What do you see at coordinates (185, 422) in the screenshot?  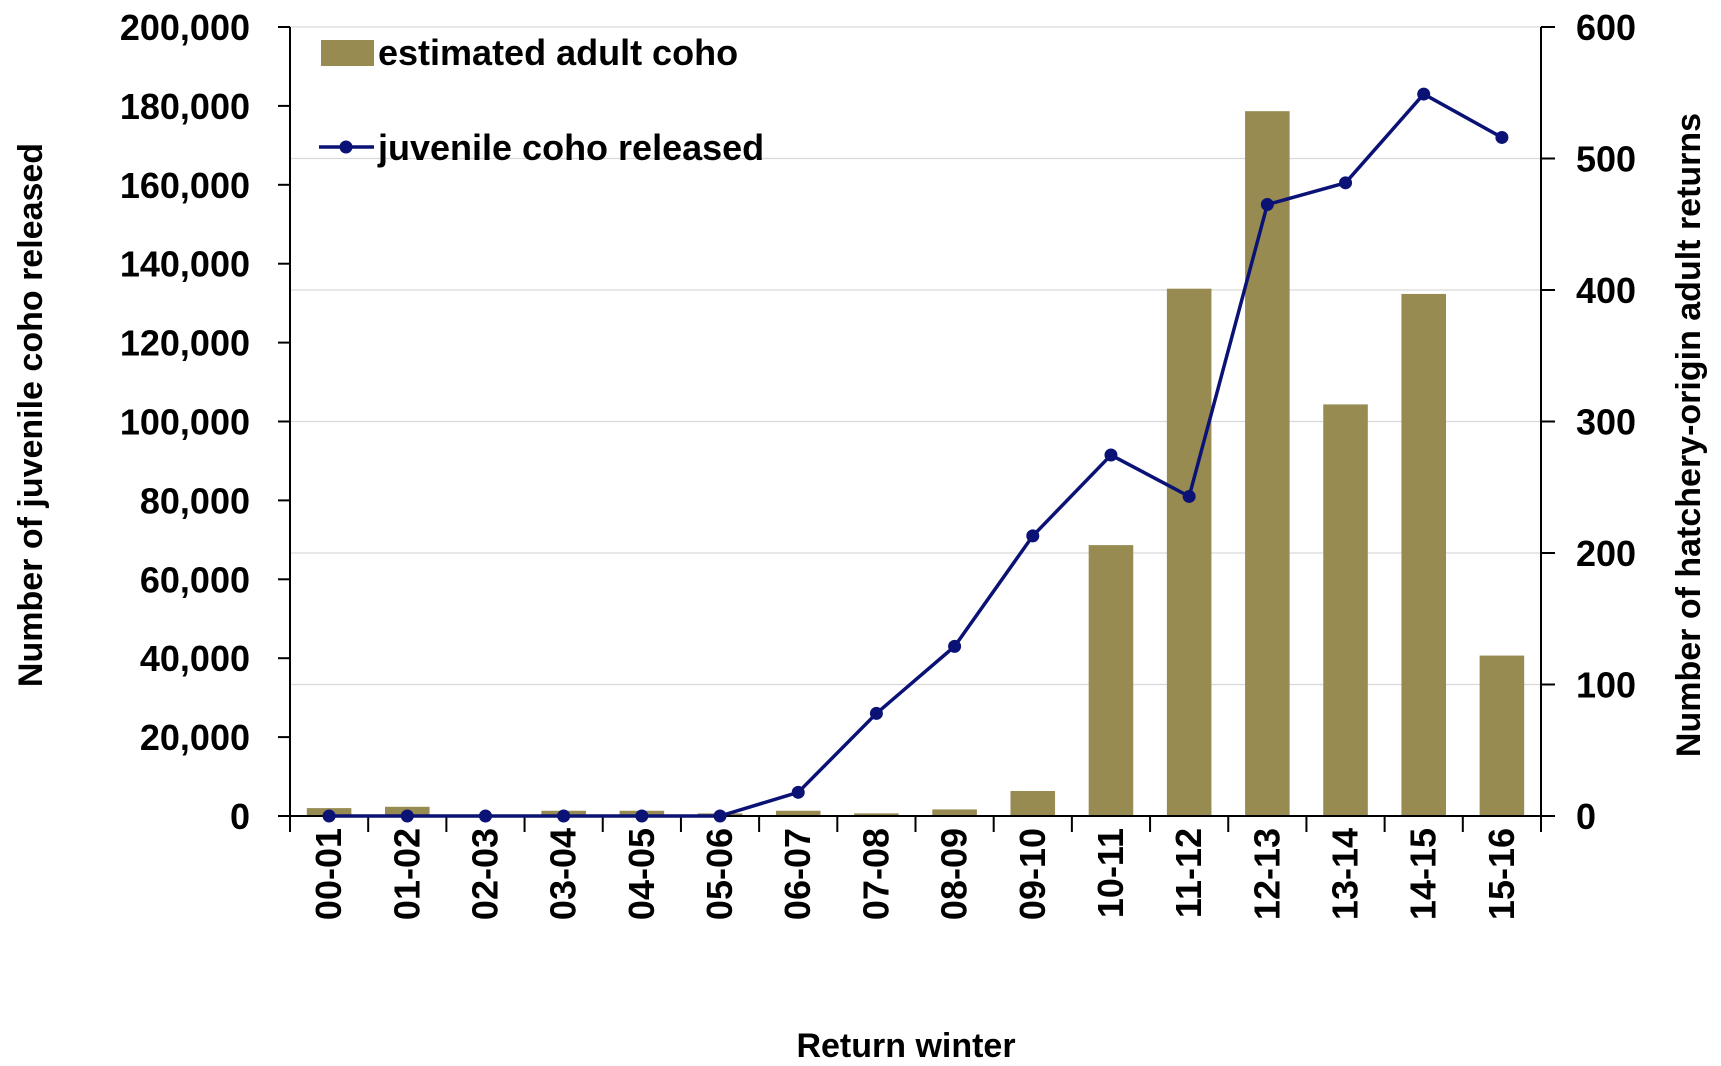 I see `y-left-tick-label: 100,000` at bounding box center [185, 422].